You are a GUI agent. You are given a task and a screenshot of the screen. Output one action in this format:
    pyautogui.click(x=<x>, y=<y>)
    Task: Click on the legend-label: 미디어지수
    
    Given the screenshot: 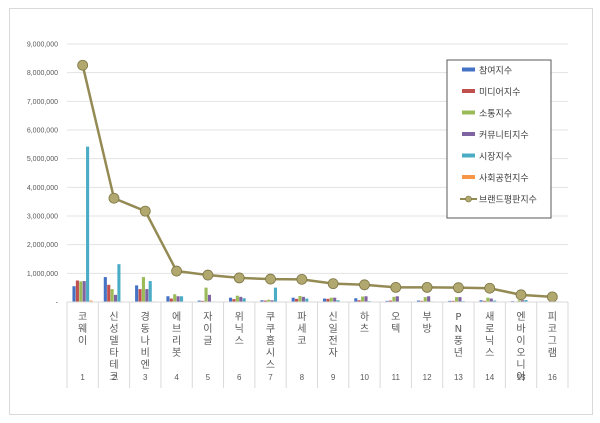 What is the action you would take?
    pyautogui.click(x=499, y=92)
    